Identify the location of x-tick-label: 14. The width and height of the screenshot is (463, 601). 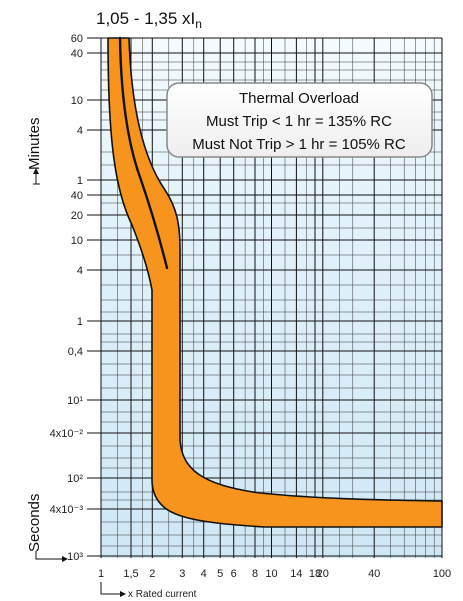
(296, 574).